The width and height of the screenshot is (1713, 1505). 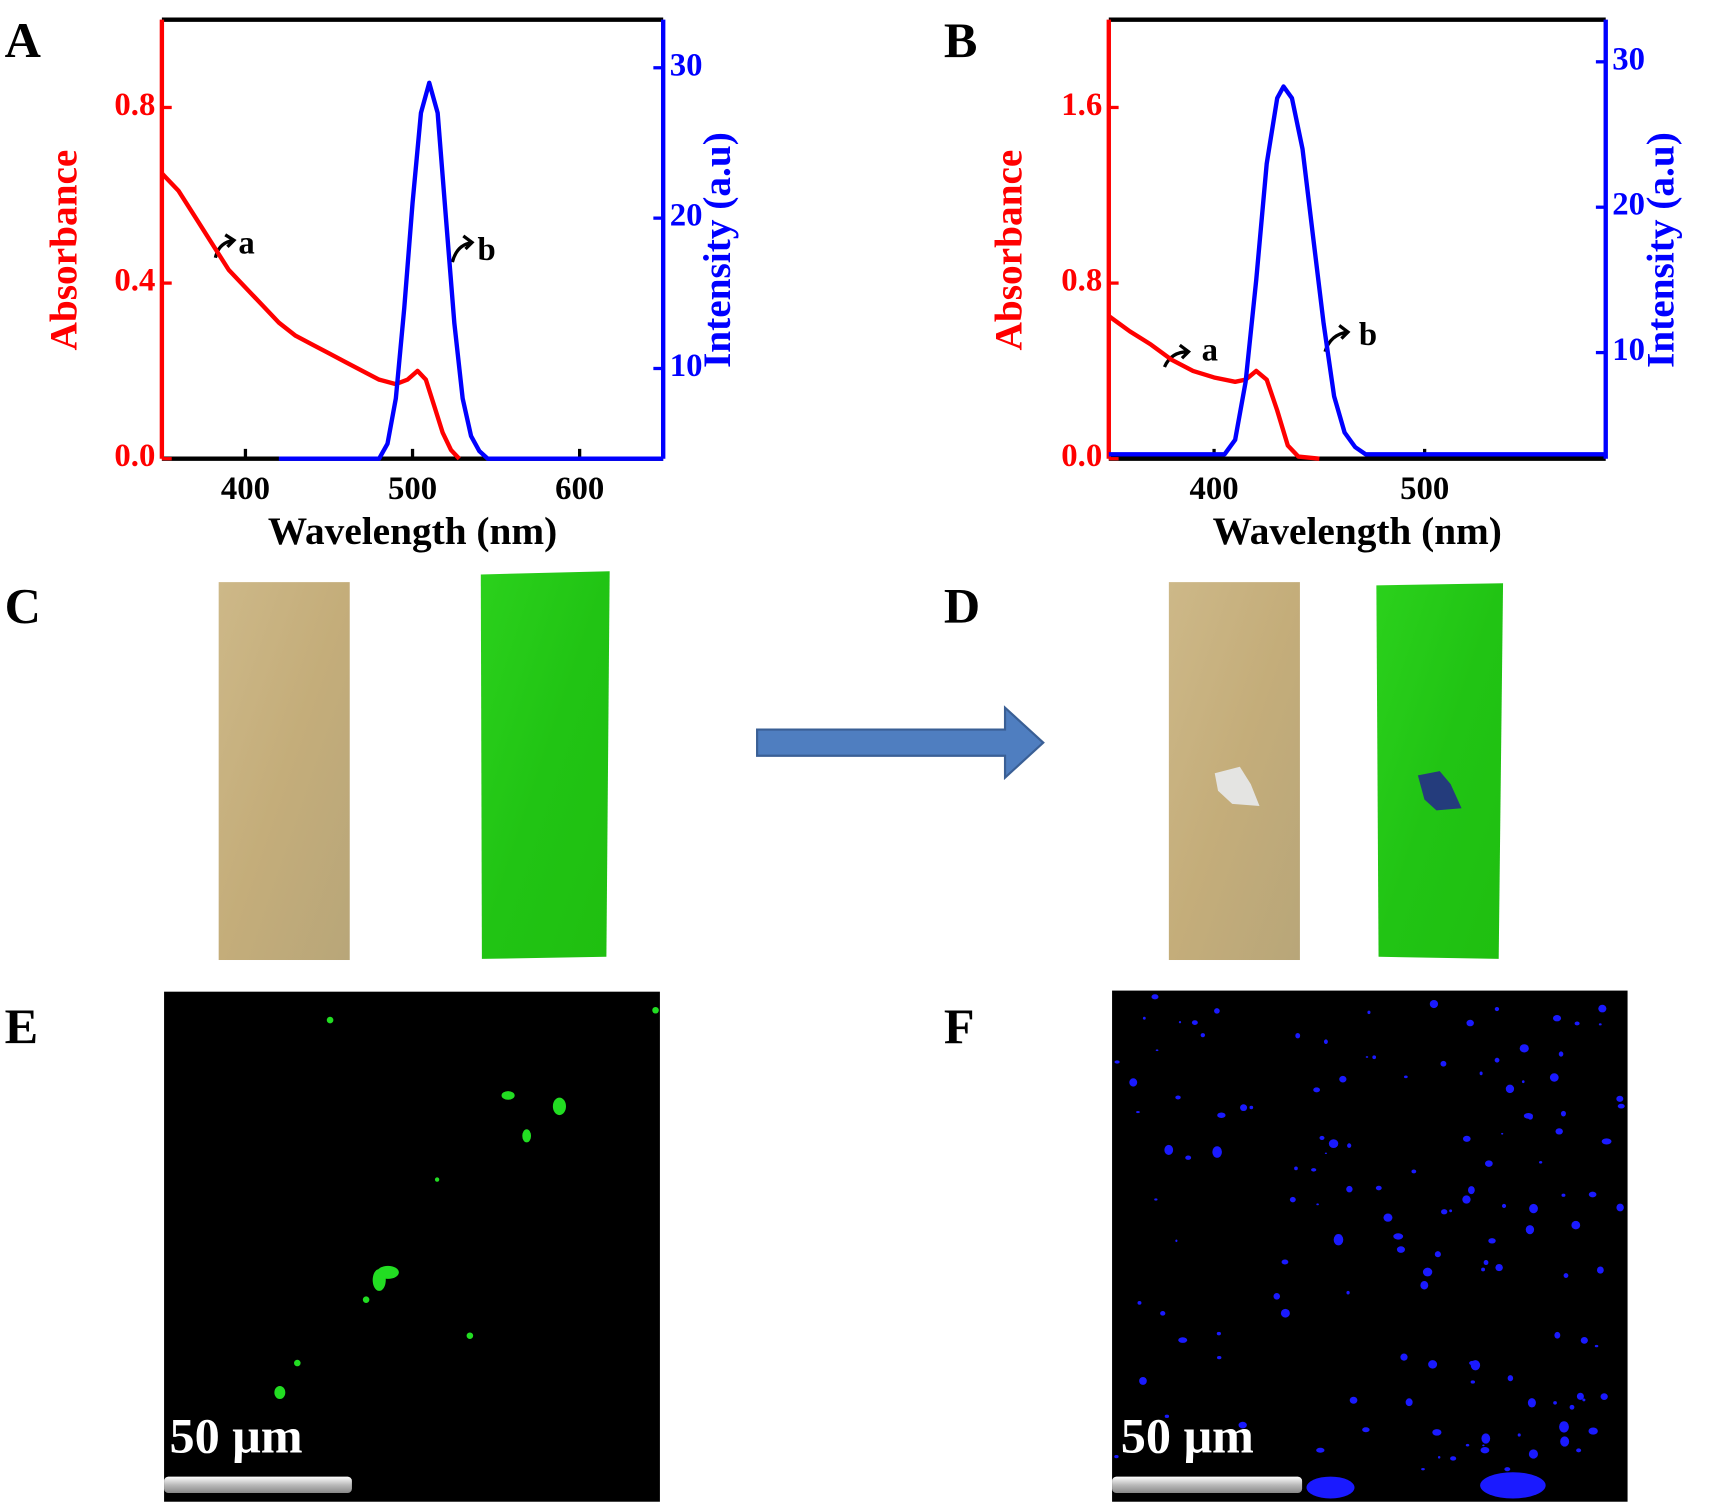 What do you see at coordinates (487, 250) in the screenshot?
I see `curve-label: b` at bounding box center [487, 250].